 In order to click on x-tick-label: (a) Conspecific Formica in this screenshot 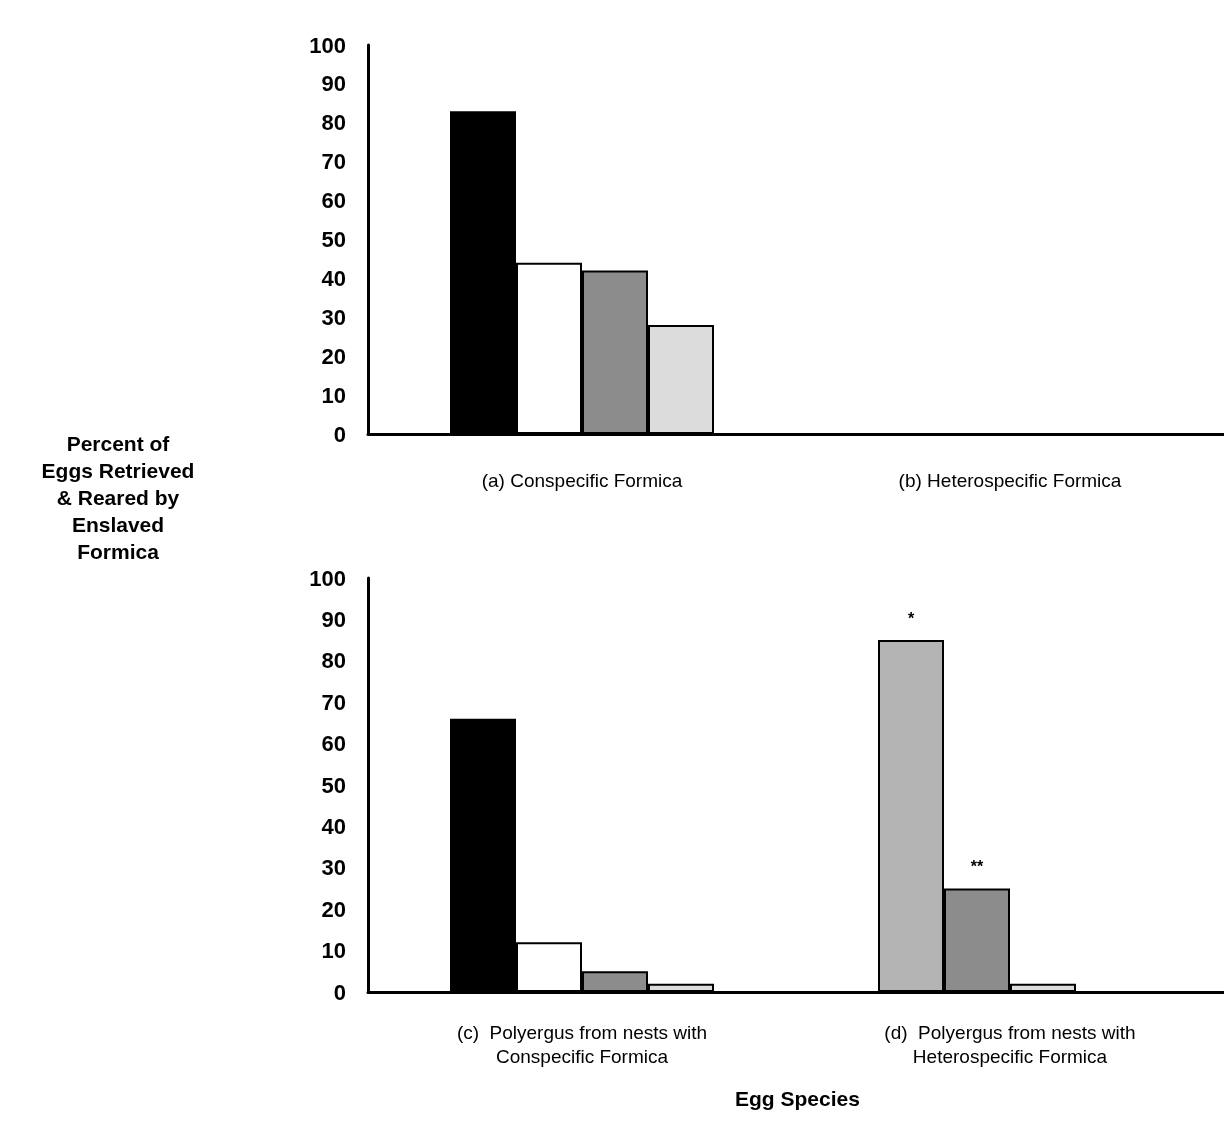, I will do `click(582, 480)`.